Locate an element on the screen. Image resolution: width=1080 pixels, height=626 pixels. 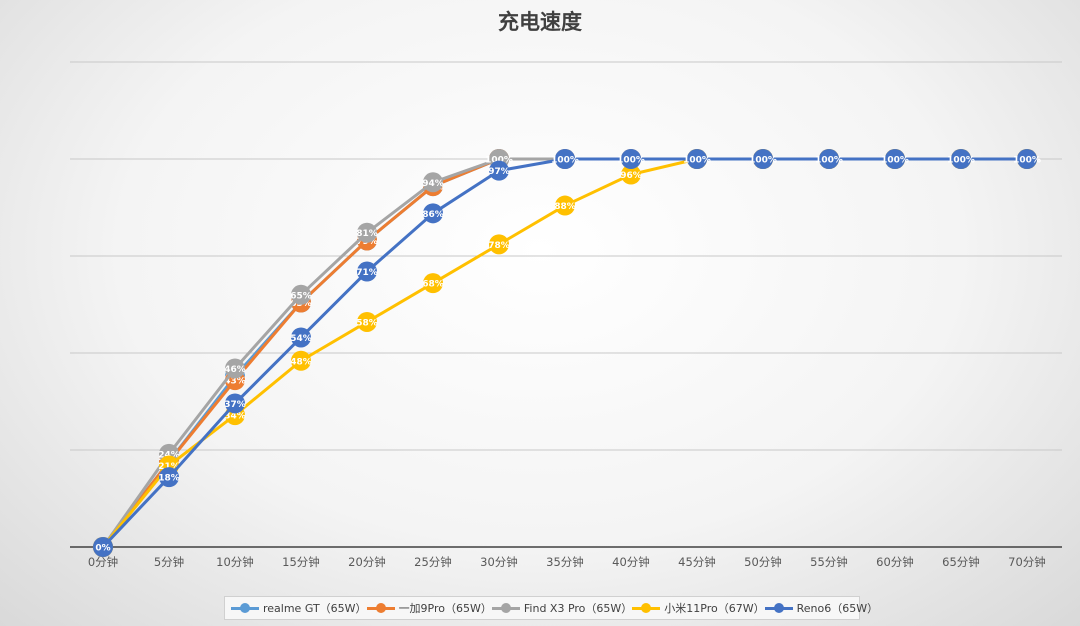
data-label: 65% is located at coordinates (301, 296).